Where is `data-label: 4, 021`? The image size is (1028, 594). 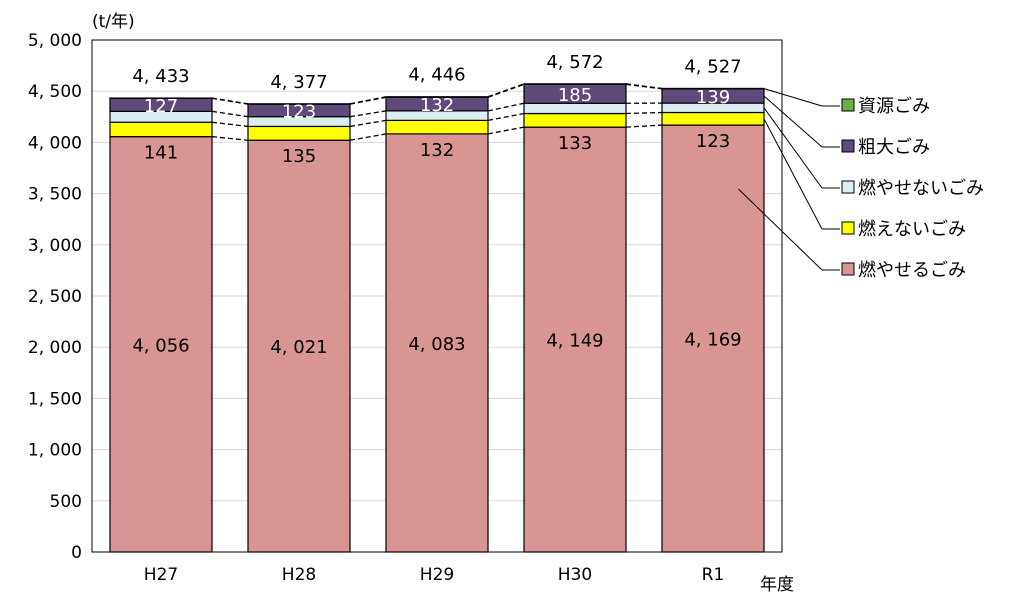
data-label: 4, 021 is located at coordinates (298, 347).